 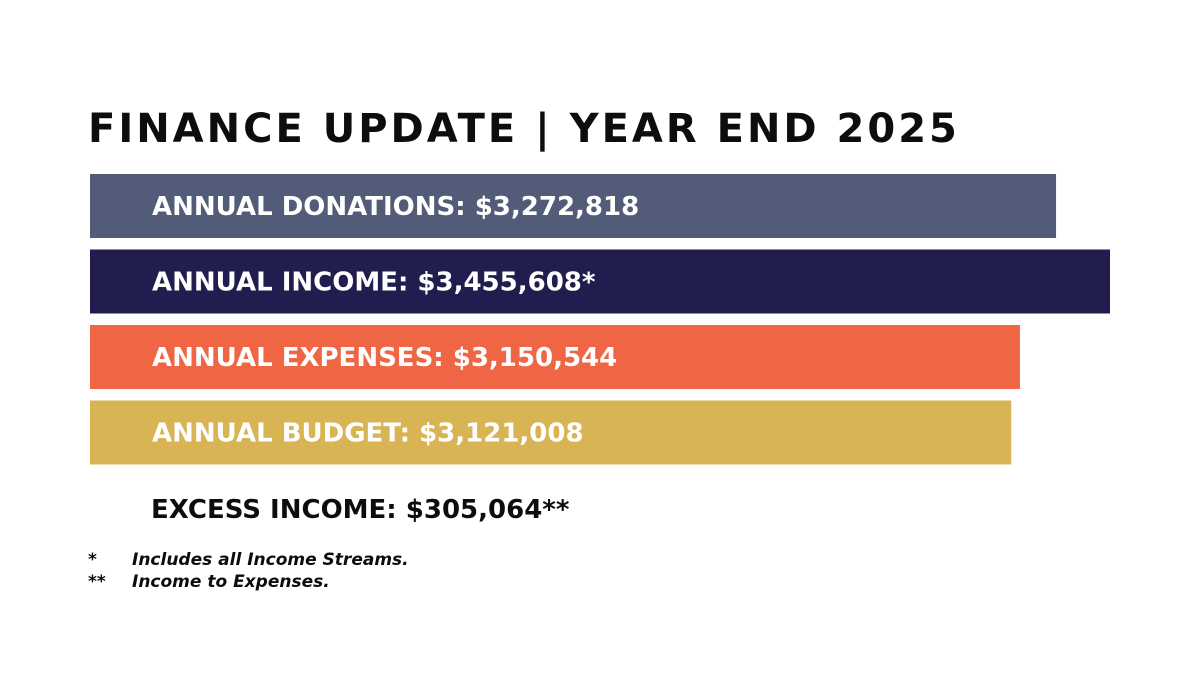 What do you see at coordinates (231, 582) in the screenshot?
I see `footnote-text: Income to Expenses.` at bounding box center [231, 582].